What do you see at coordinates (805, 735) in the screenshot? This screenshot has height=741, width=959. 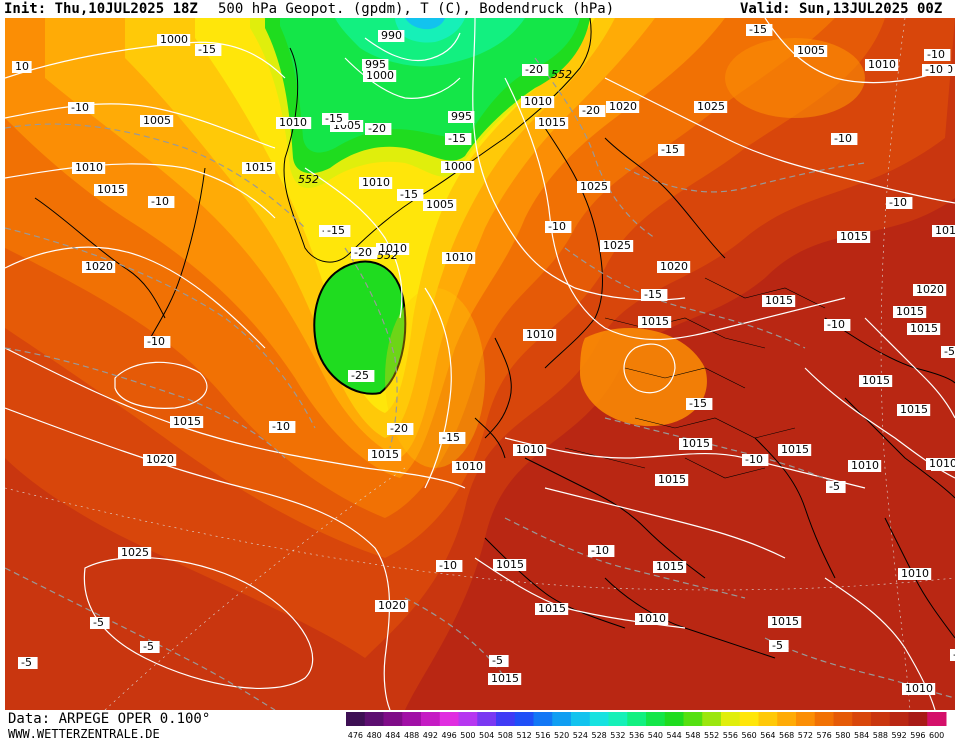 I see `legend-tick: 572` at bounding box center [805, 735].